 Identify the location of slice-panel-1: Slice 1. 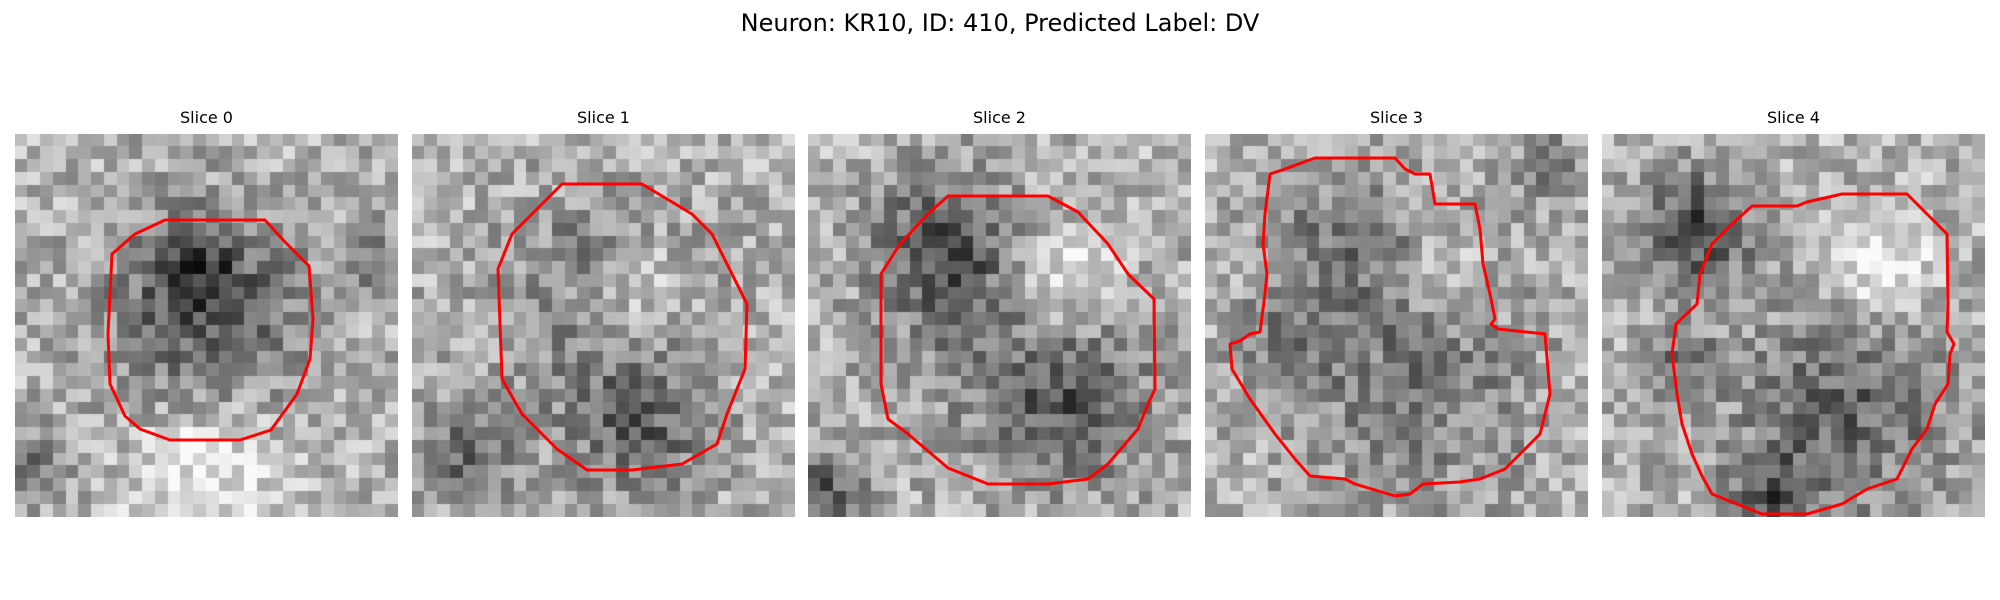
(603, 312).